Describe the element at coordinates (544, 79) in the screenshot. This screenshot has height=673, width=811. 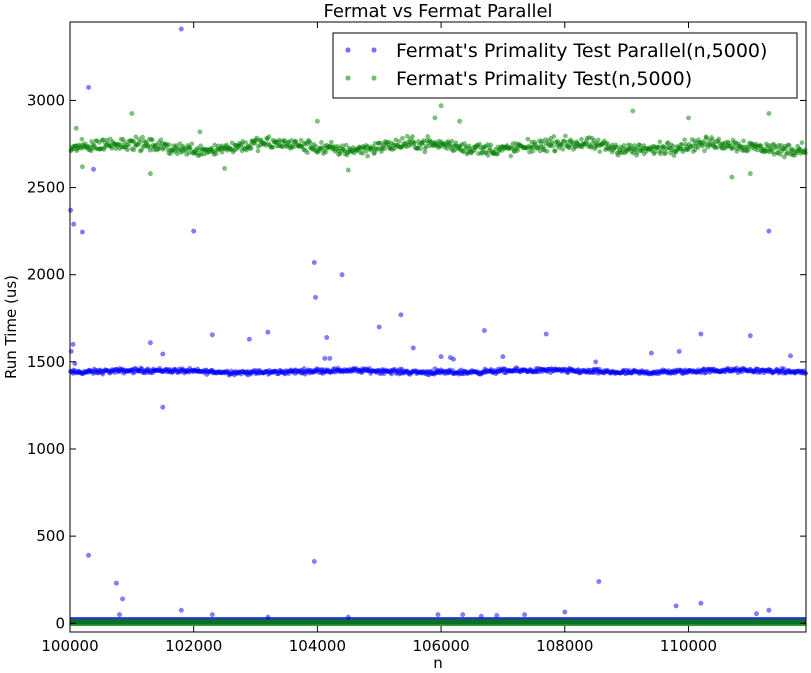
I see `legend-label-series-1: Fermat's Primality Test(n,5000)` at that location.